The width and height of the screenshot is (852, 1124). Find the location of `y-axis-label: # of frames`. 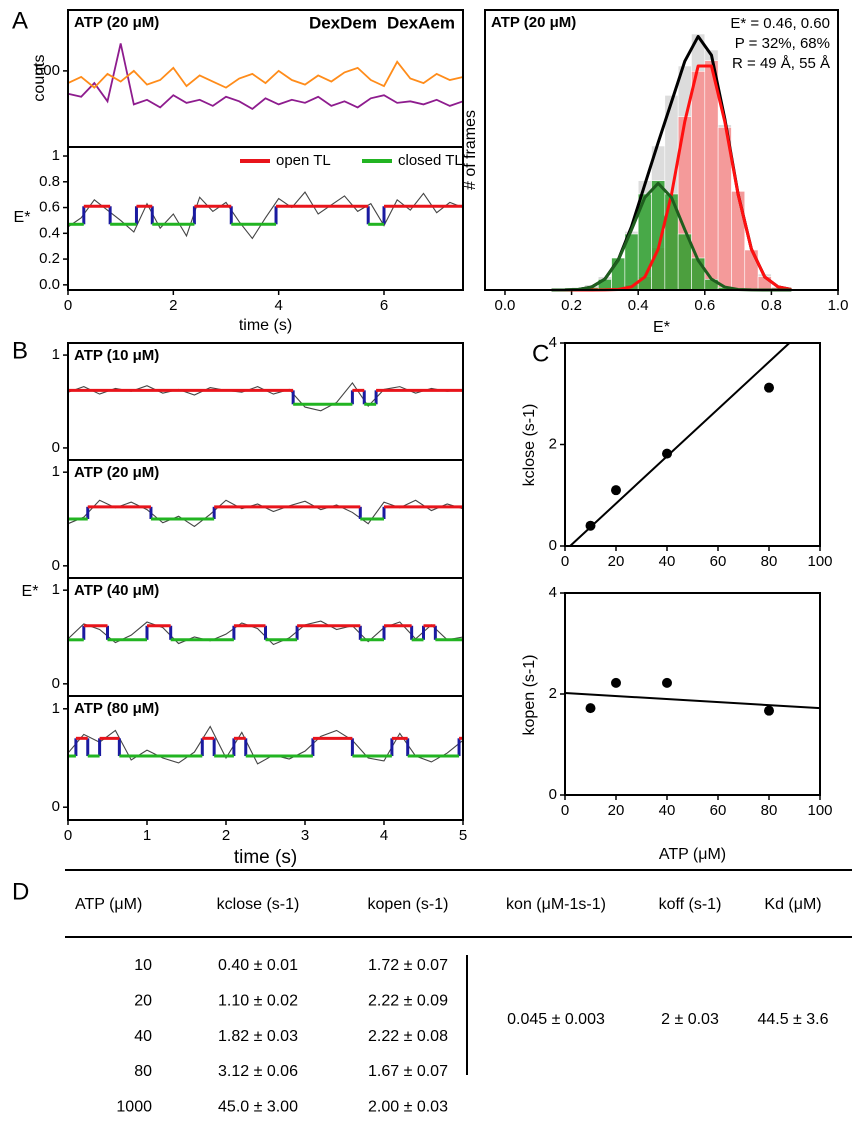

y-axis-label: # of frames is located at coordinates (470, 150).